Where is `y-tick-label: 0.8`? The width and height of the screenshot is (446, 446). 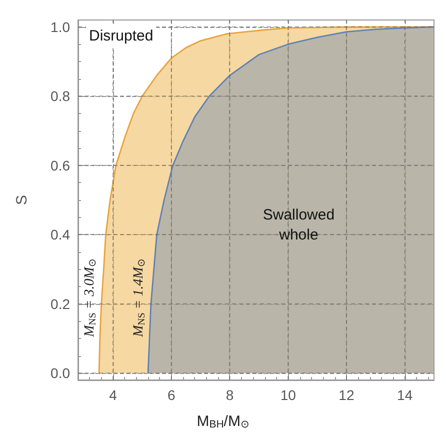
y-tick-label: 0.8 is located at coordinates (60, 96).